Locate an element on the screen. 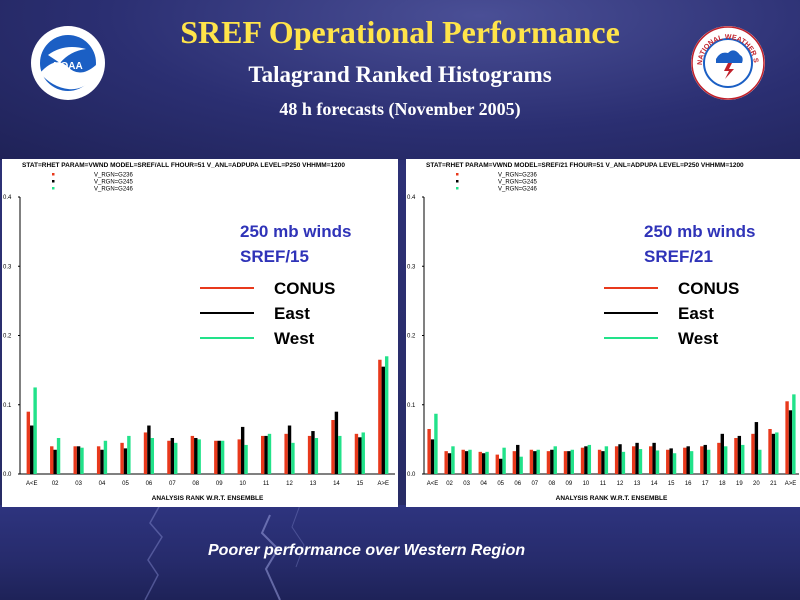 The height and width of the screenshot is (600, 800). legend-code: V_RGN=G236 is located at coordinates (114, 176).